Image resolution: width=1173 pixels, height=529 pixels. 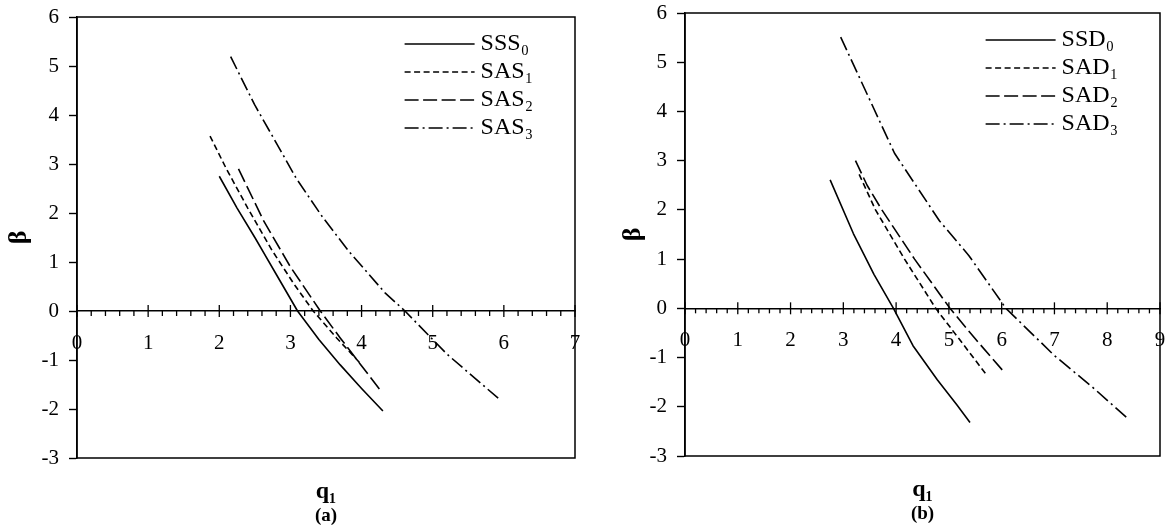 What do you see at coordinates (507, 98) in the screenshot?
I see `legend-label: SAS₂` at bounding box center [507, 98].